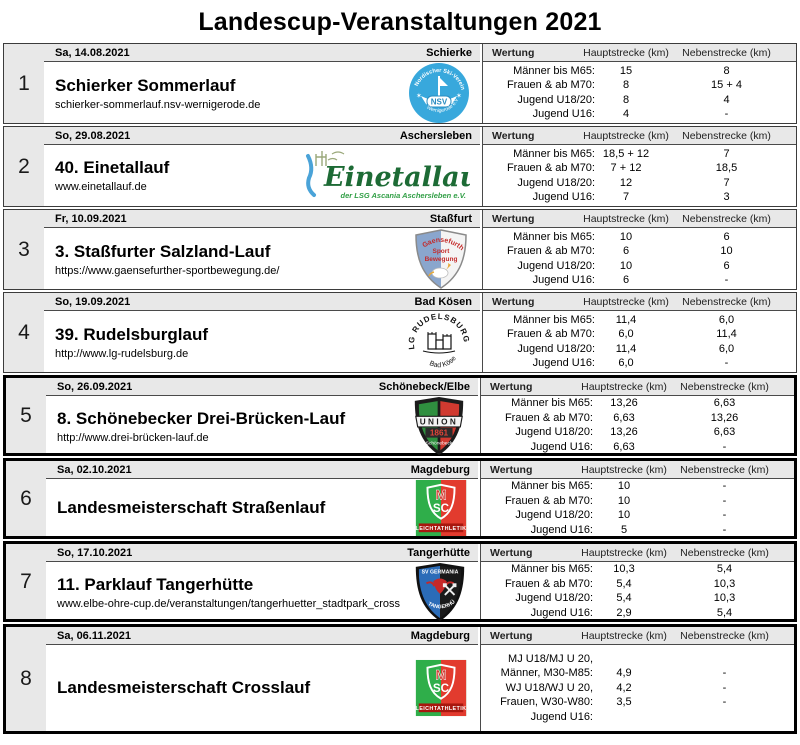 The image size is (800, 745). Describe the element at coordinates (441, 688) in the screenshot. I see `scm-sc-text: SC` at that location.